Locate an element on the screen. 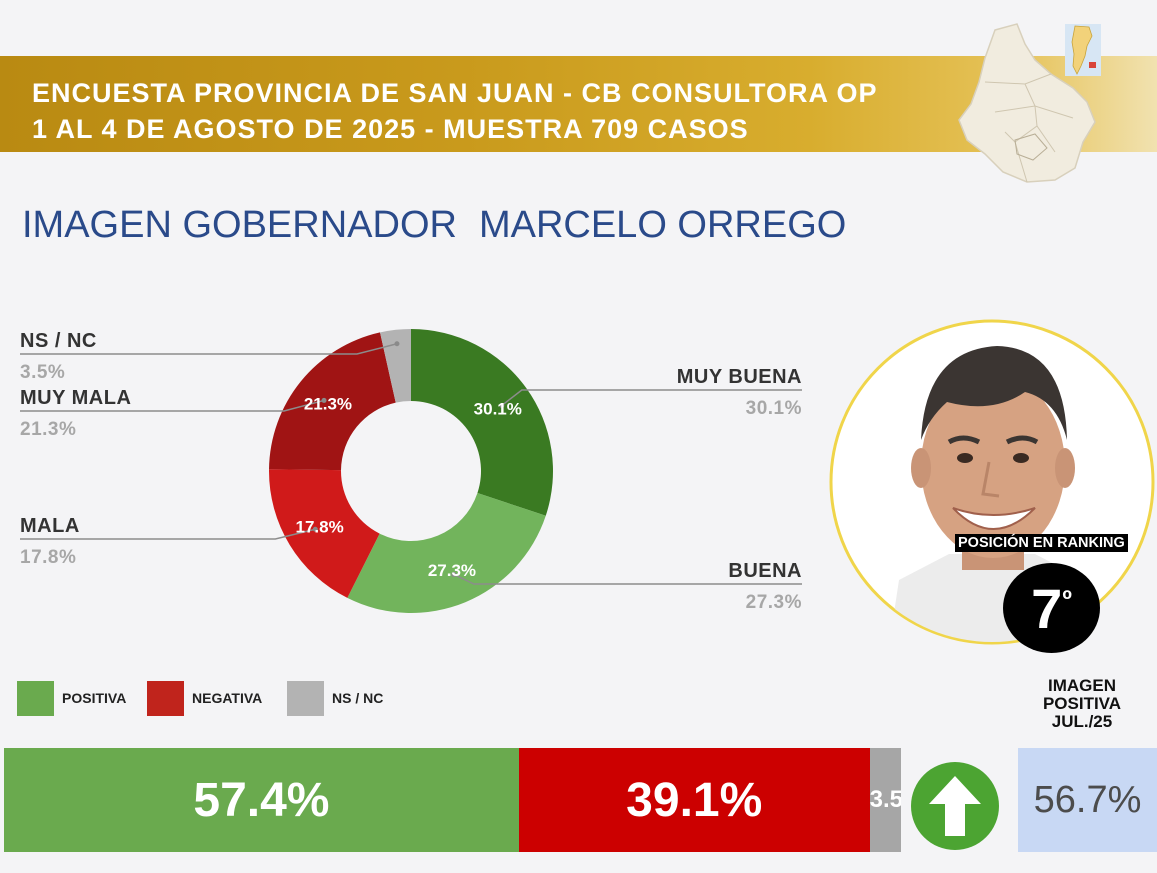  bar-segment-ns-nc: 3.5% is located at coordinates (885, 800).